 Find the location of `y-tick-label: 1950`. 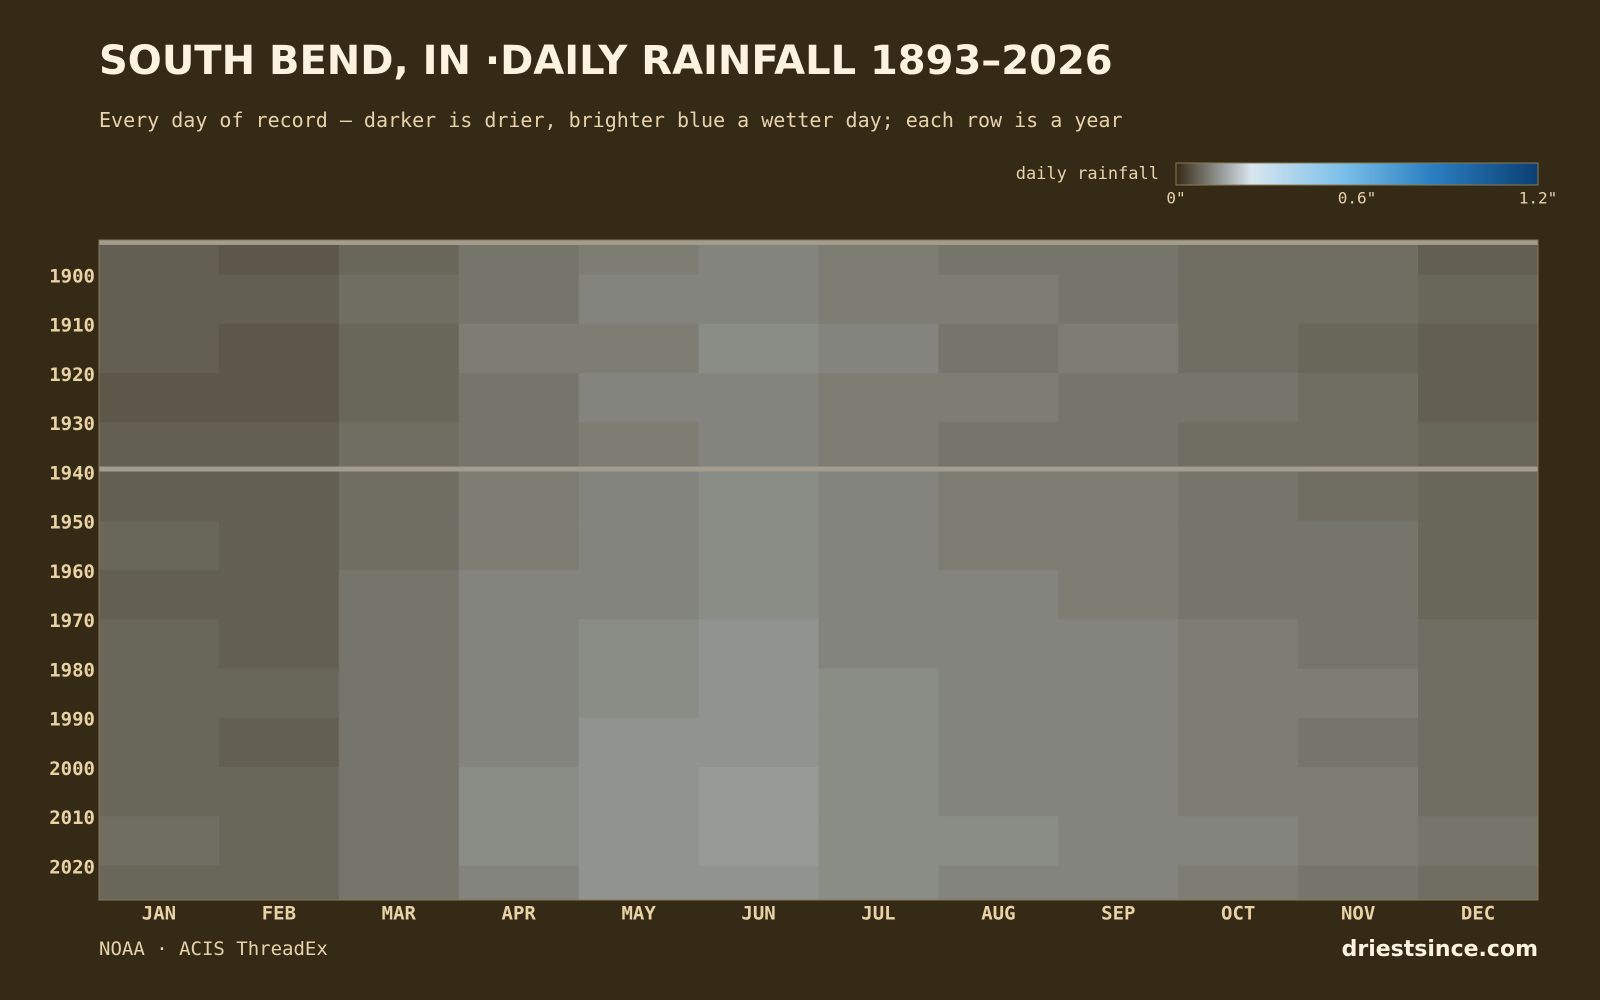

y-tick-label: 1950 is located at coordinates (72, 523).